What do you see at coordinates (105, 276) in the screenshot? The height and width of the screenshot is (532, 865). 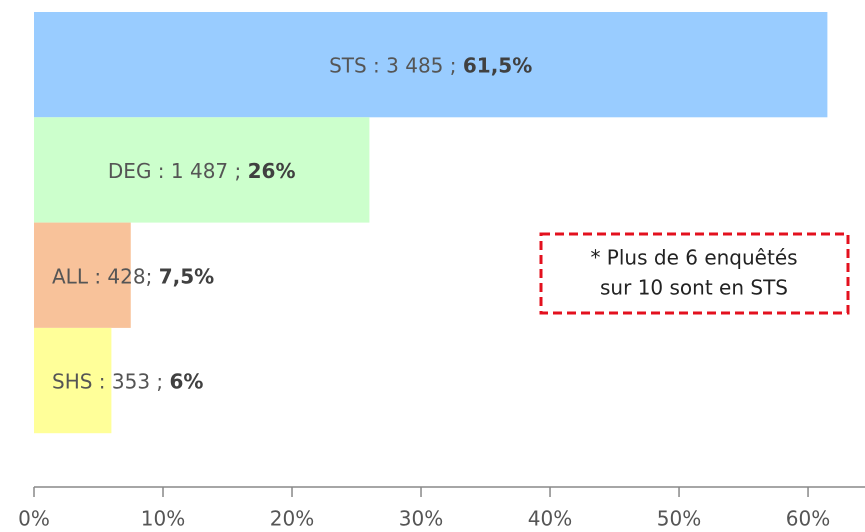 I see `bar-label-text: ALL : 428;` at bounding box center [105, 276].